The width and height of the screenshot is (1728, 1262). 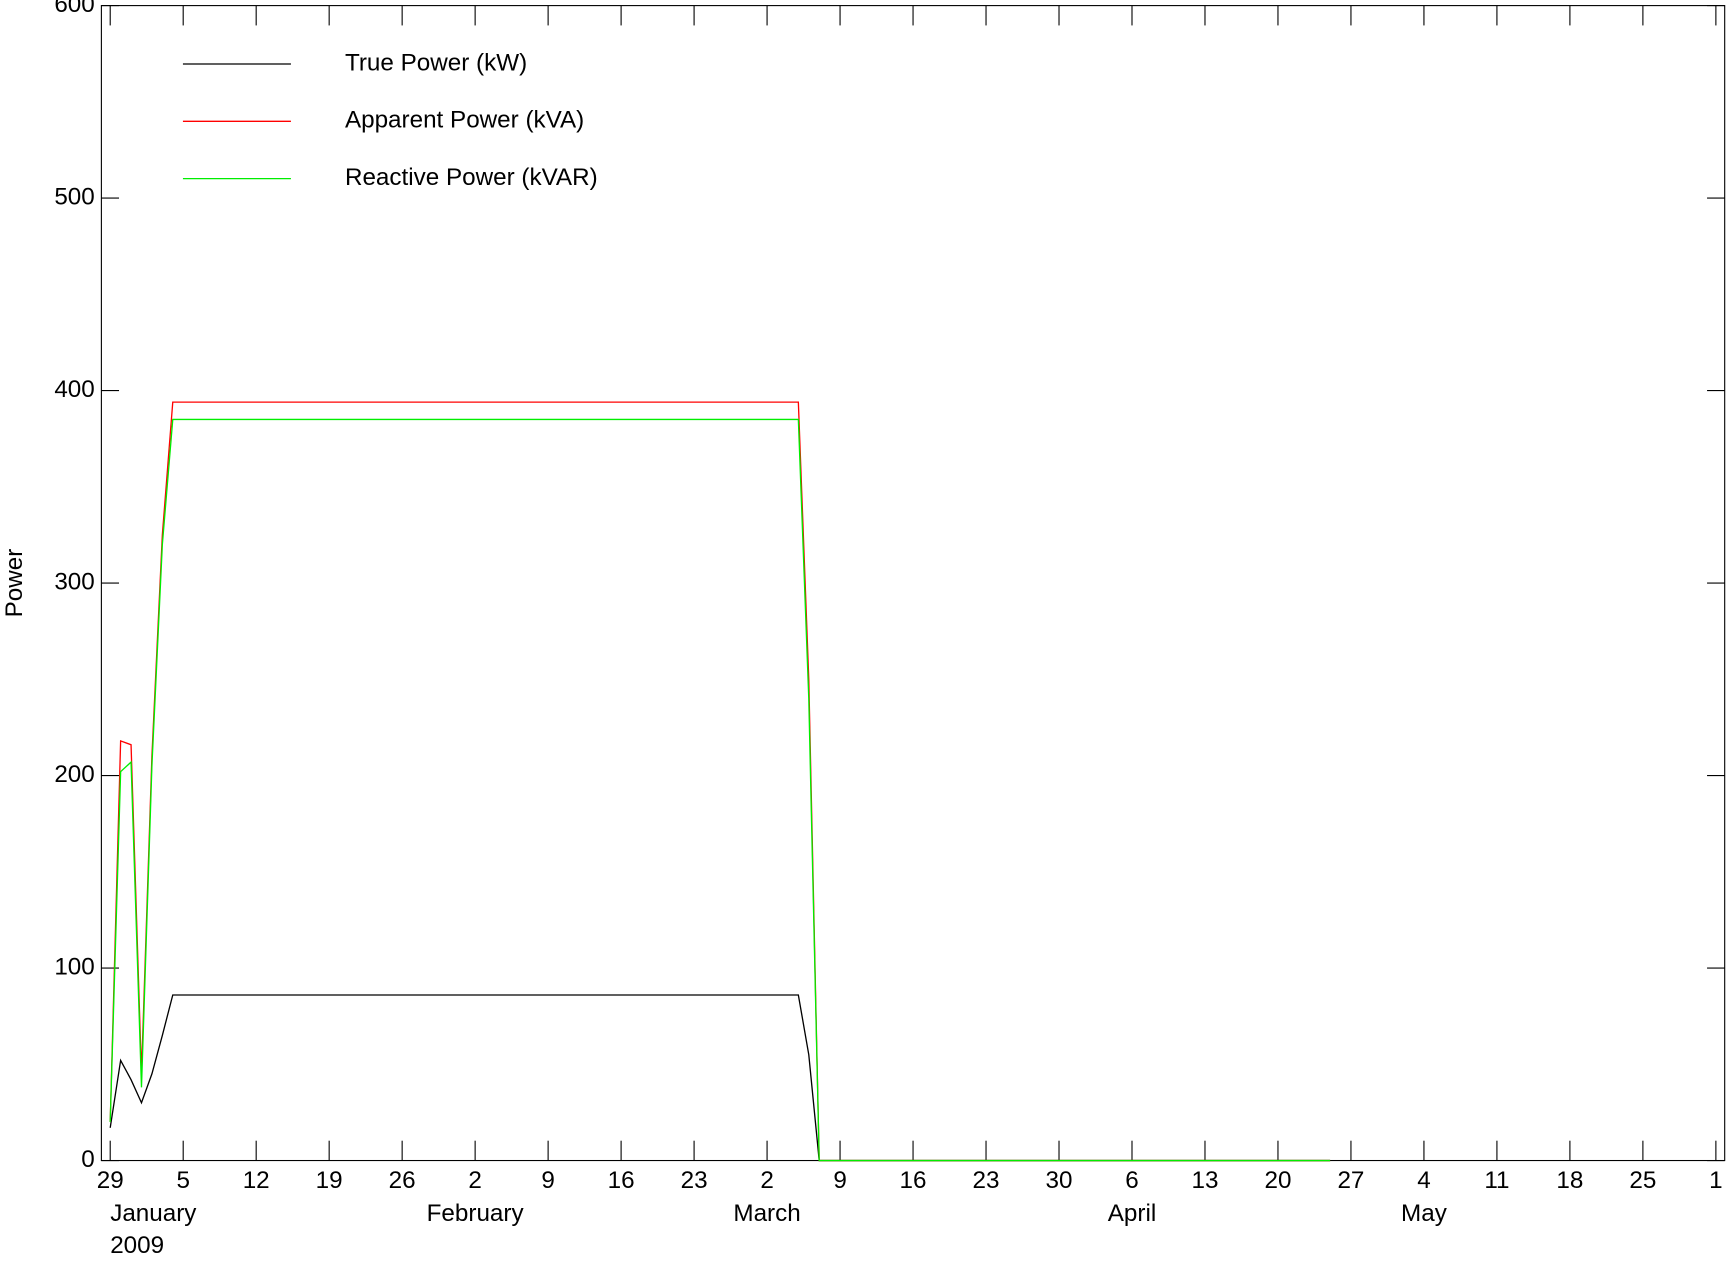 What do you see at coordinates (1569, 1180) in the screenshot?
I see `x-tick-label: 18` at bounding box center [1569, 1180].